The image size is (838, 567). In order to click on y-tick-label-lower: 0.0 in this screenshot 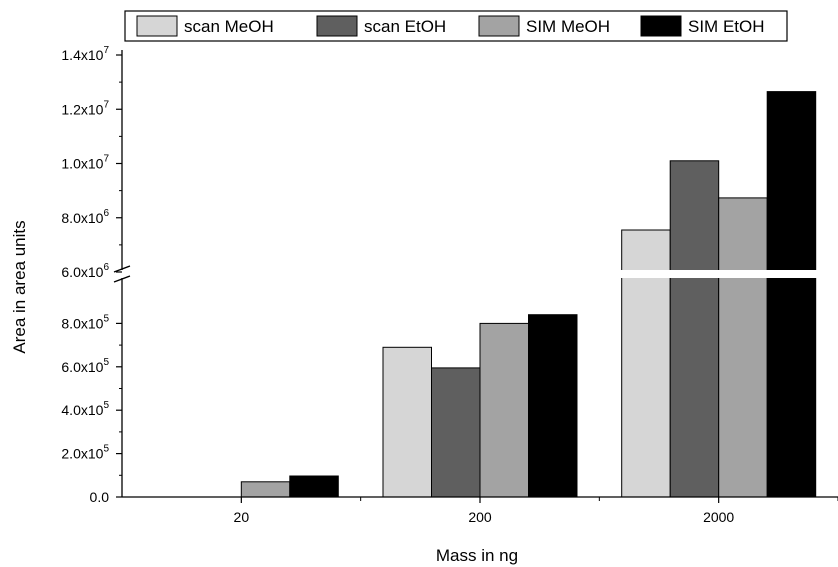, I will do `click(100, 497)`.